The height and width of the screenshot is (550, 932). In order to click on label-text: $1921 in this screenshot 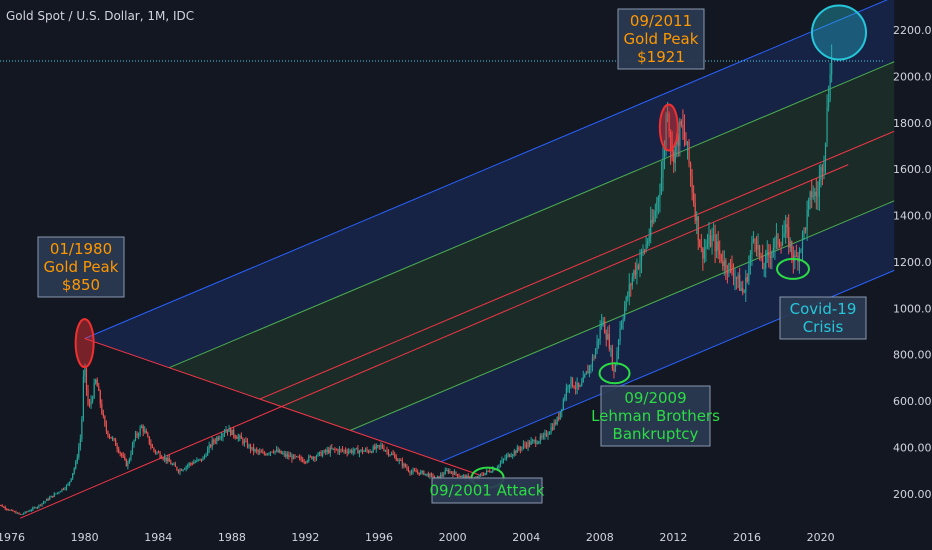, I will do `click(661, 57)`.